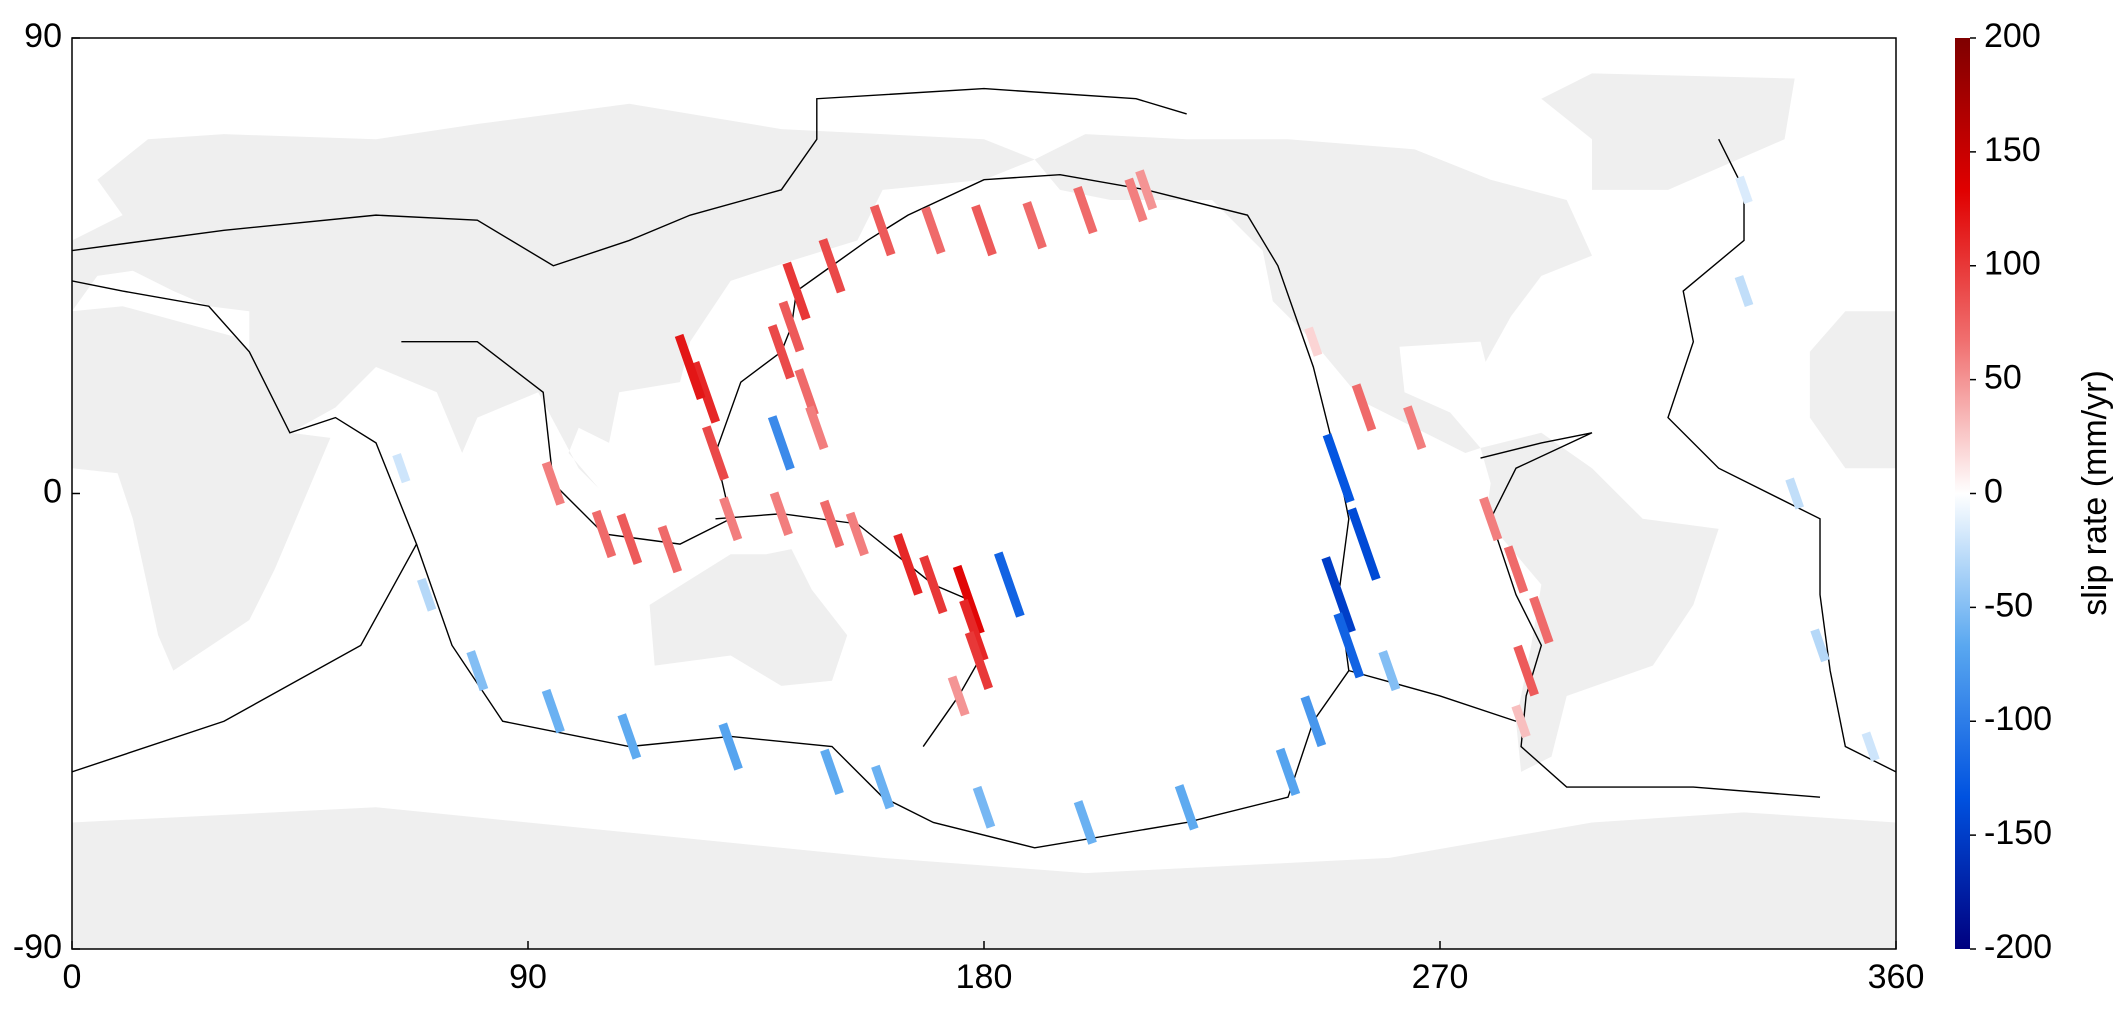 The image size is (2128, 1010). What do you see at coordinates (2018, 833) in the screenshot?
I see `colorbar-tick-label: -150` at bounding box center [2018, 833].